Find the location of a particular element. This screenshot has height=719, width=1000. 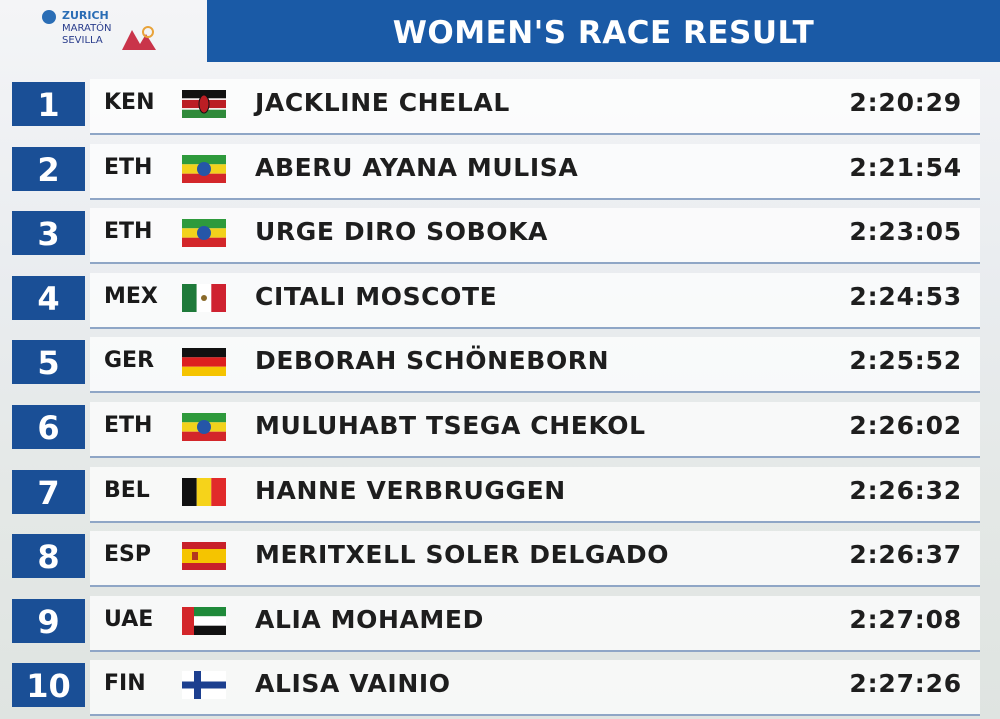

title: WOMEN'S RACE RESULT is located at coordinates (603, 31).